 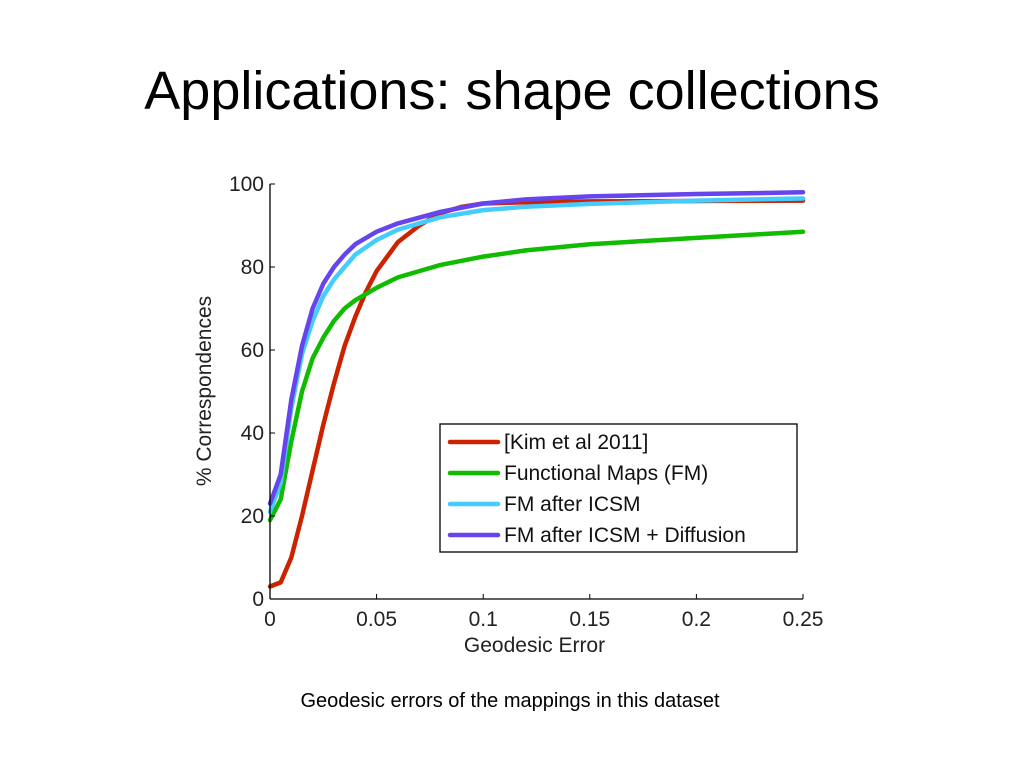 I want to click on x-axis-label: Geodesic Error, so click(x=534, y=645).